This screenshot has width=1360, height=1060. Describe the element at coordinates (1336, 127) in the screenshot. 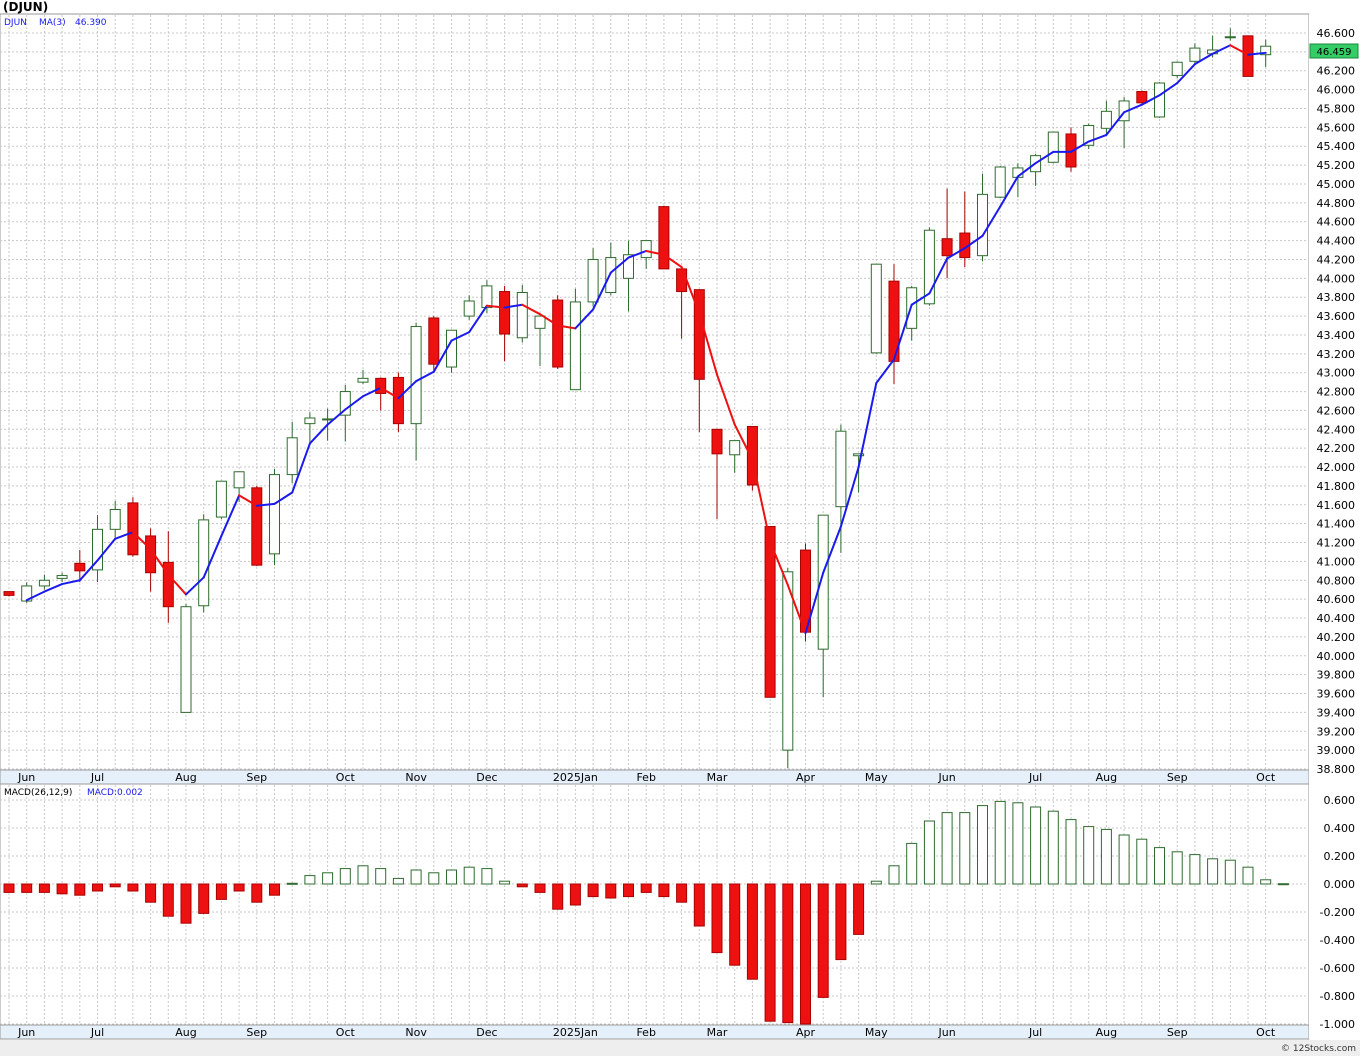

I see `price-y-tick-label: 45.600` at that location.